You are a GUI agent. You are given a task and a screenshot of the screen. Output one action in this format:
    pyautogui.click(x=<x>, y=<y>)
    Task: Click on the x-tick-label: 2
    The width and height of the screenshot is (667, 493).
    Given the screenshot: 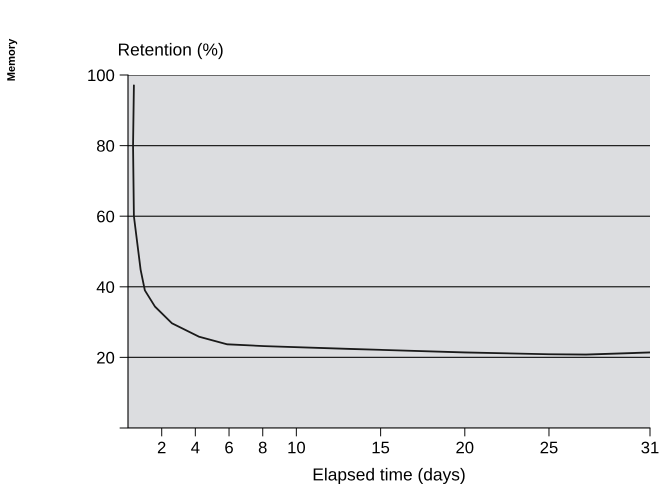 What is the action you would take?
    pyautogui.click(x=162, y=448)
    